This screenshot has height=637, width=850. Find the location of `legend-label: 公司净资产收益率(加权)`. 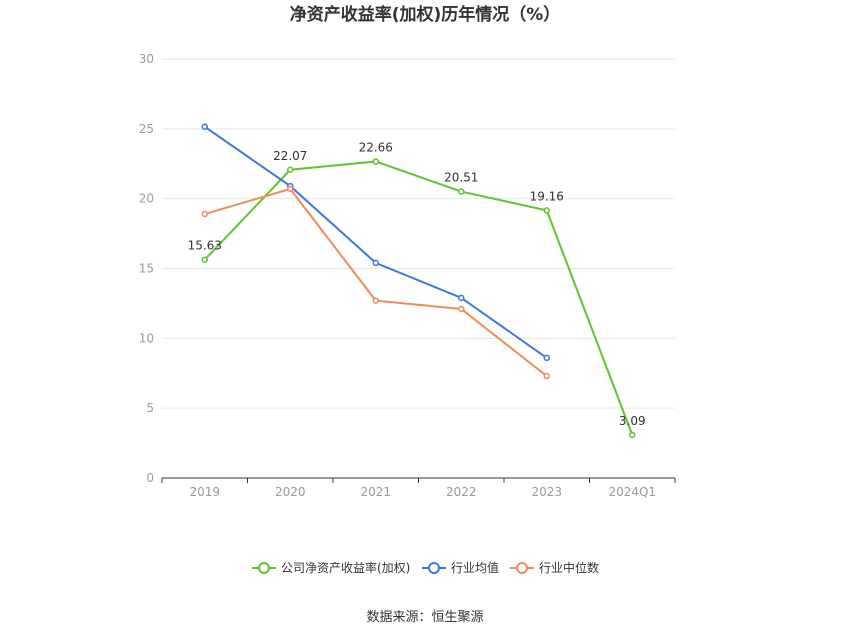

legend-label: 公司净资产收益率(加权) is located at coordinates (345, 567).